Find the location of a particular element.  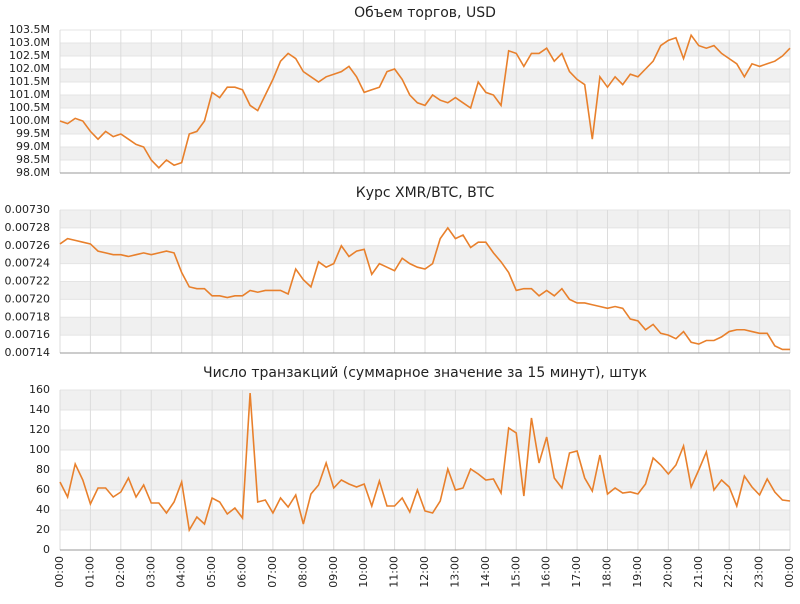

x-tick-label: 16:00 is located at coordinates (546, 572).